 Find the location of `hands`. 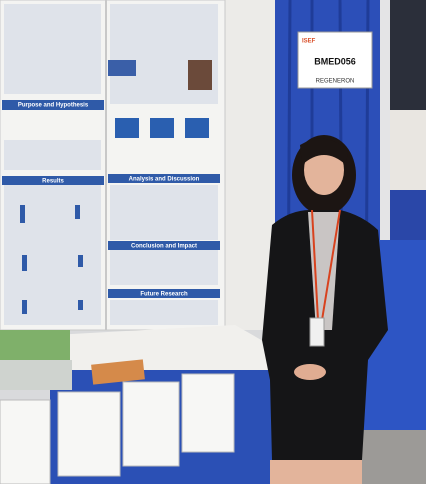

hands is located at coordinates (310, 372).